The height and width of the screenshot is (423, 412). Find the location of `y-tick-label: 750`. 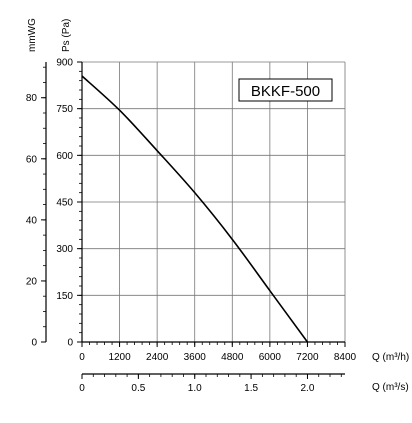

y-tick-label: 750 is located at coordinates (64, 109).